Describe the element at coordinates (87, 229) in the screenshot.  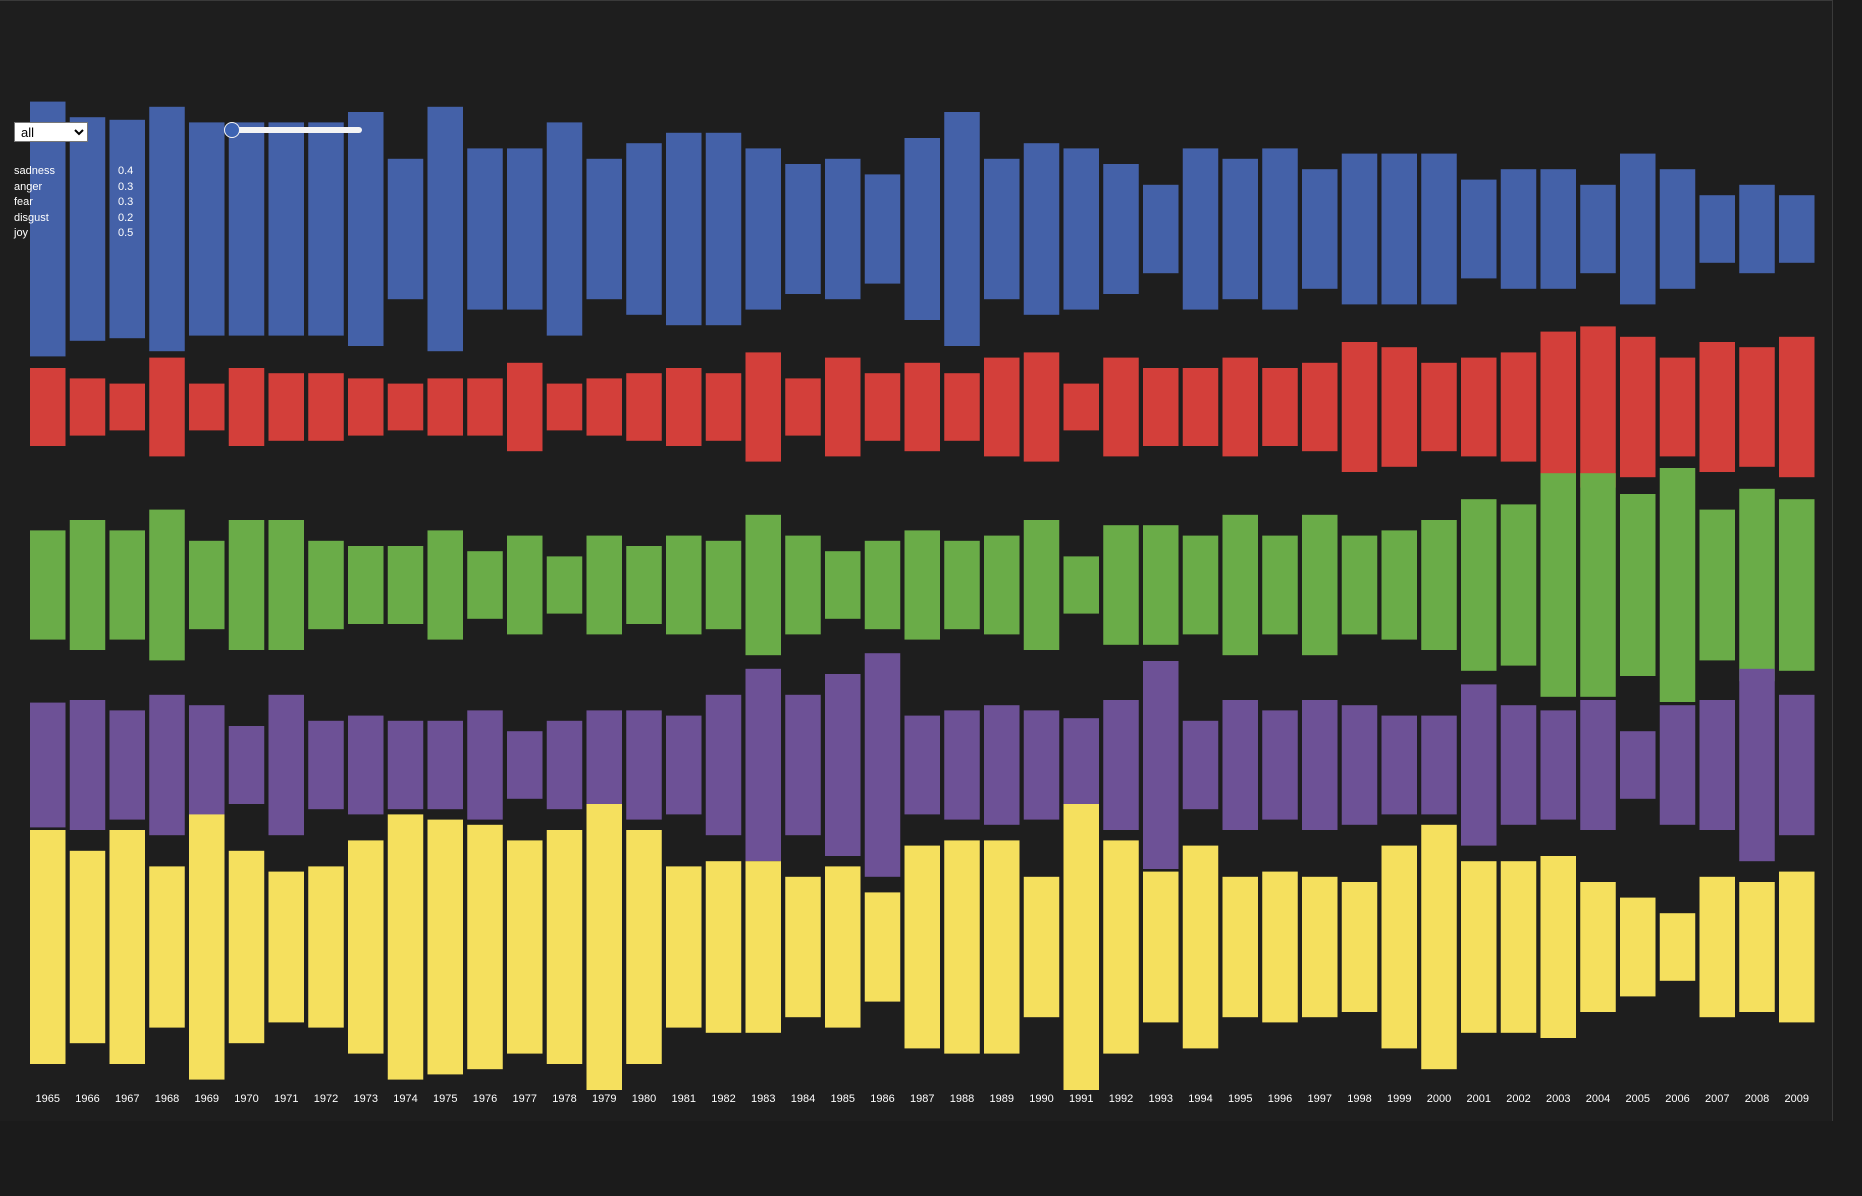
I see `bar-sadness-1966` at that location.